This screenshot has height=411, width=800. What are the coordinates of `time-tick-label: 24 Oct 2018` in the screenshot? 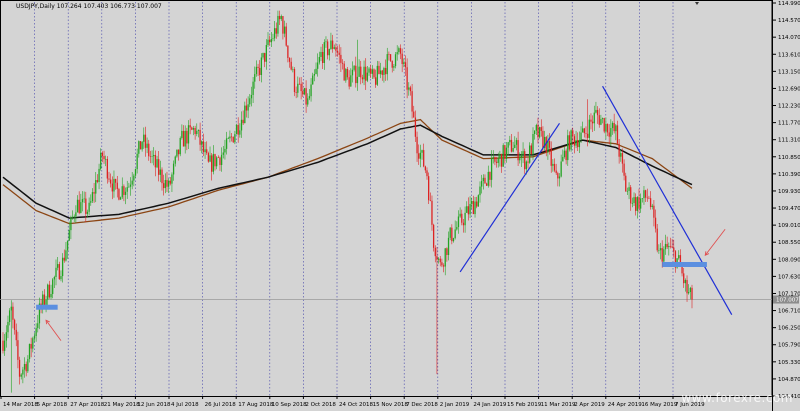 It's located at (356, 405).